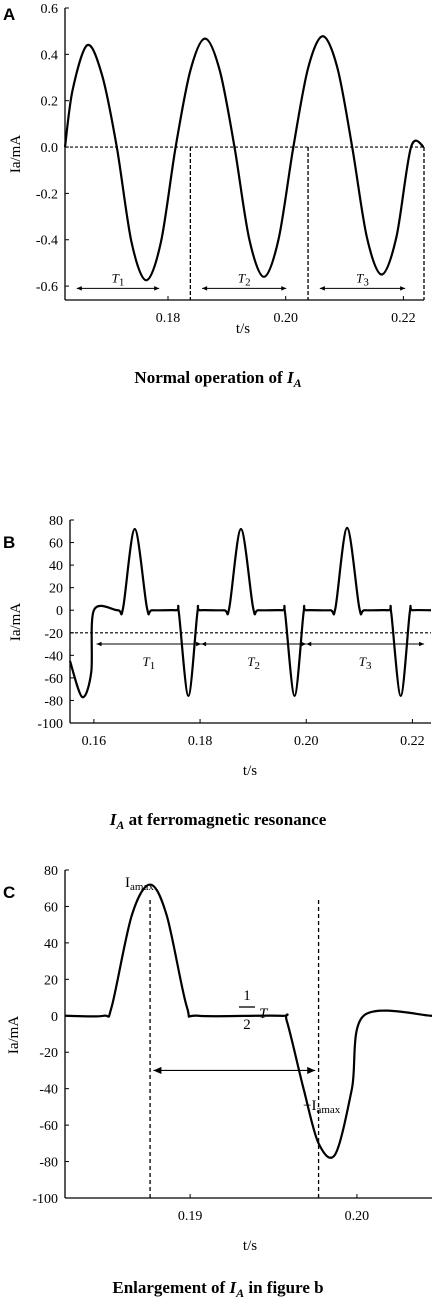 This screenshot has width=436, height=1304. What do you see at coordinates (247, 1025) in the screenshot?
I see `half-period-denominator: 2` at bounding box center [247, 1025].